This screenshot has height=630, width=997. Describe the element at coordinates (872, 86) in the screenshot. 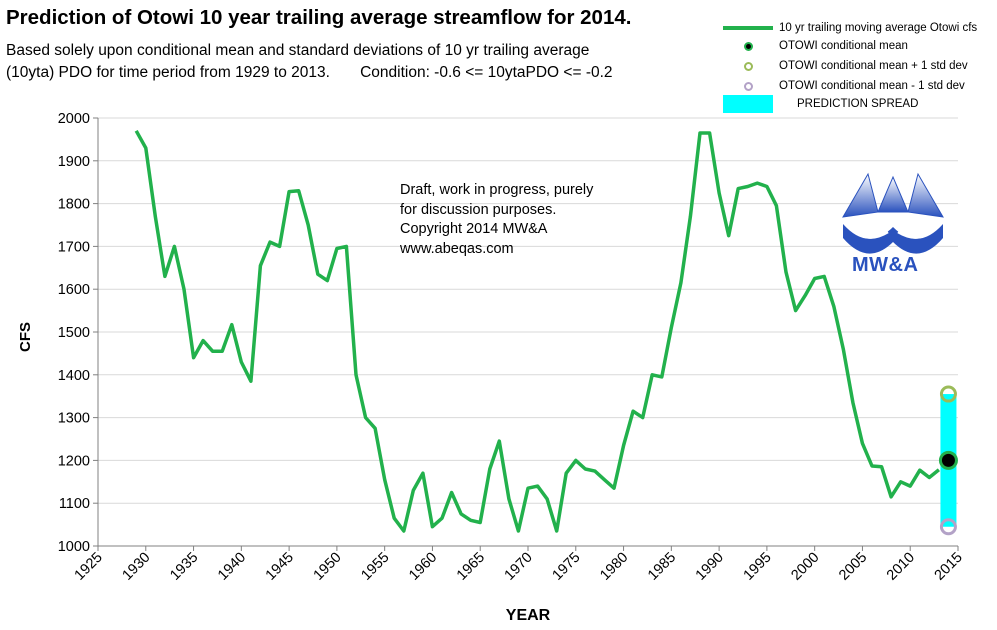

I see `legend-label-minus: OTOWI conditional mean - 1 std dev` at that location.